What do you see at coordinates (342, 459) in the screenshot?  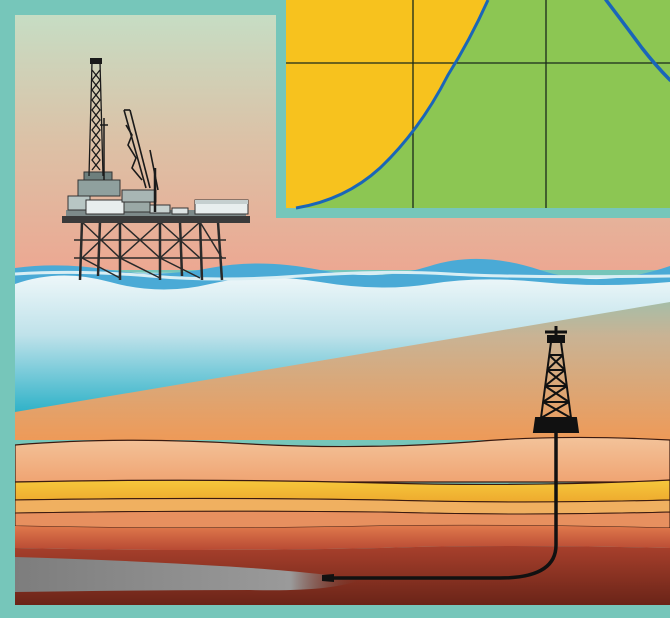 I see `layer-peach` at bounding box center [342, 459].